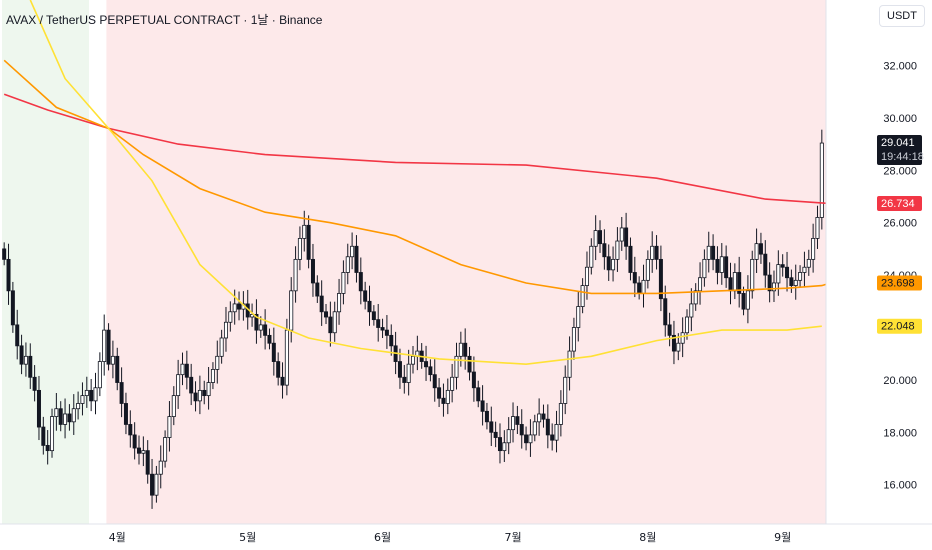  I want to click on price-axis, so click(879, 275).